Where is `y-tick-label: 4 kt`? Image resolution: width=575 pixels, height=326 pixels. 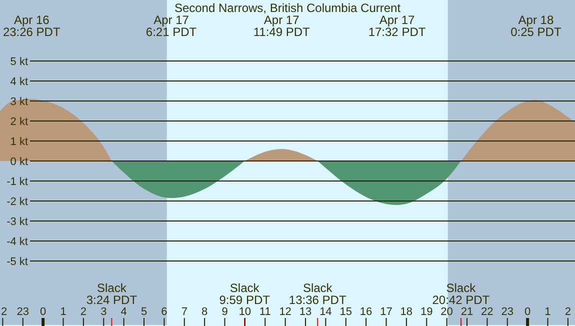 y-tick-label: 4 kt is located at coordinates (19, 82).